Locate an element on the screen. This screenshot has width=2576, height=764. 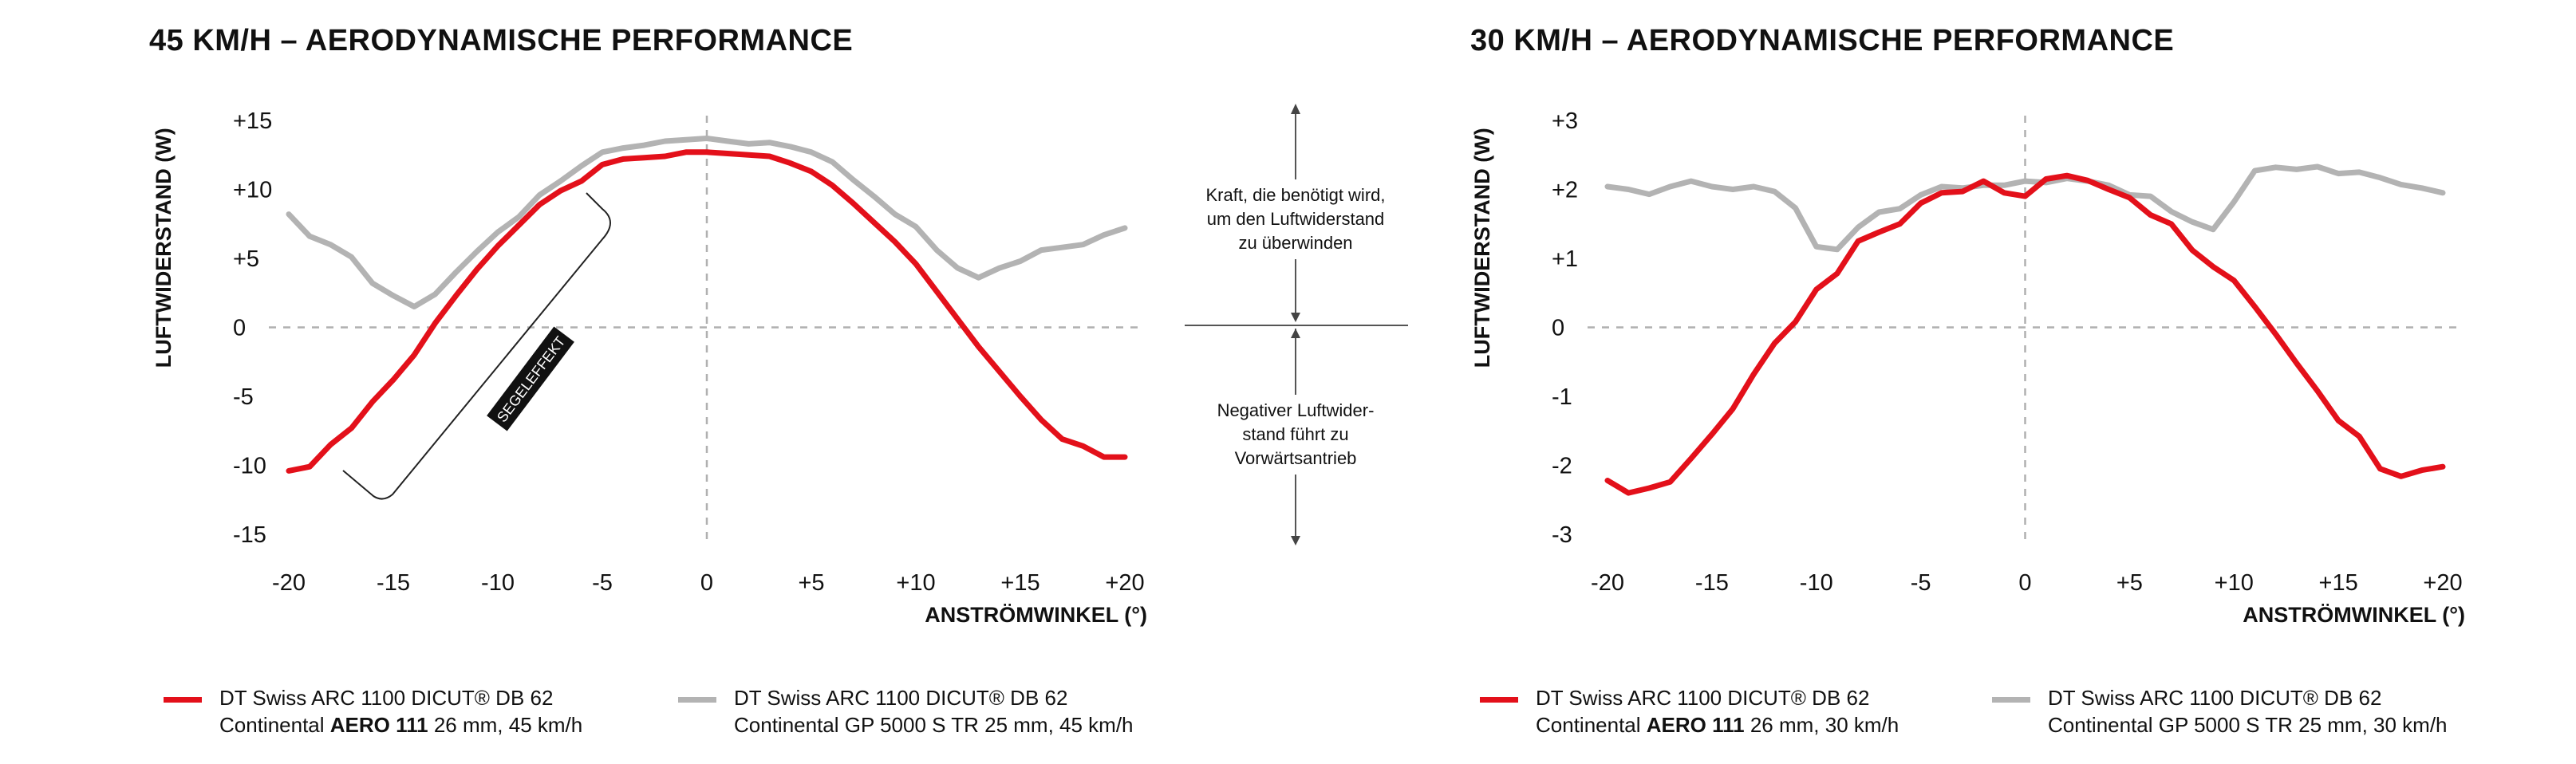
legend-label-line2: Continental GP 5000 S TR 25 mm, 45 km/h is located at coordinates (934, 725).